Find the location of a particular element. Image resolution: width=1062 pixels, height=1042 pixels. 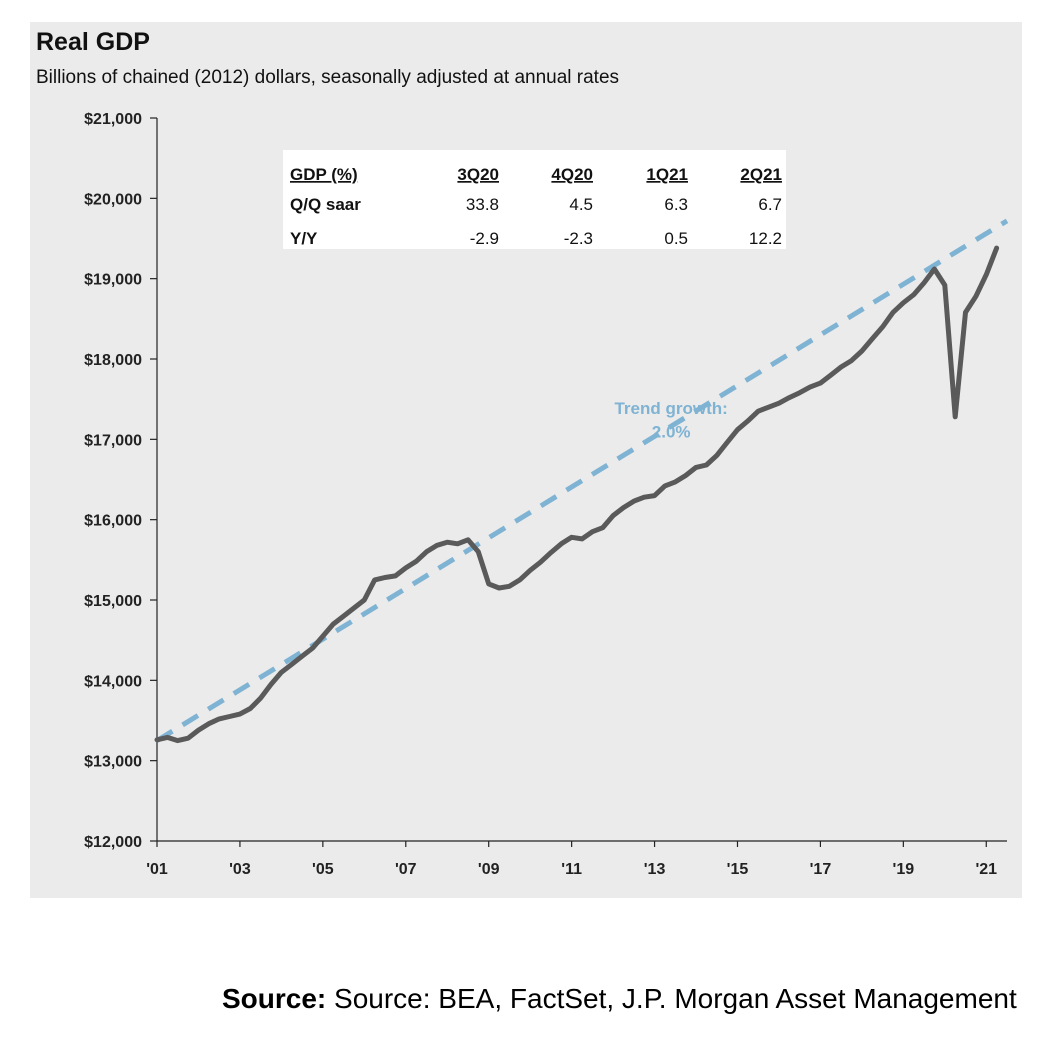

chart-title: Real GDP is located at coordinates (93, 42).